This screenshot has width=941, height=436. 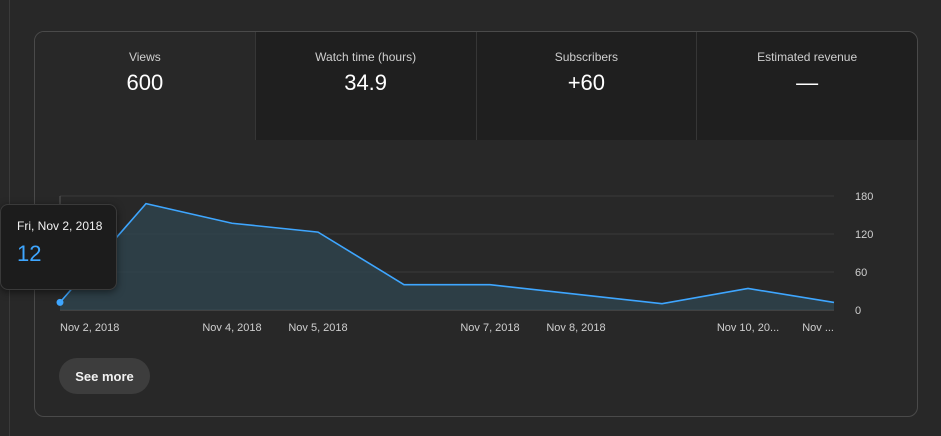 What do you see at coordinates (864, 197) in the screenshot?
I see `y-tick-label: 180` at bounding box center [864, 197].